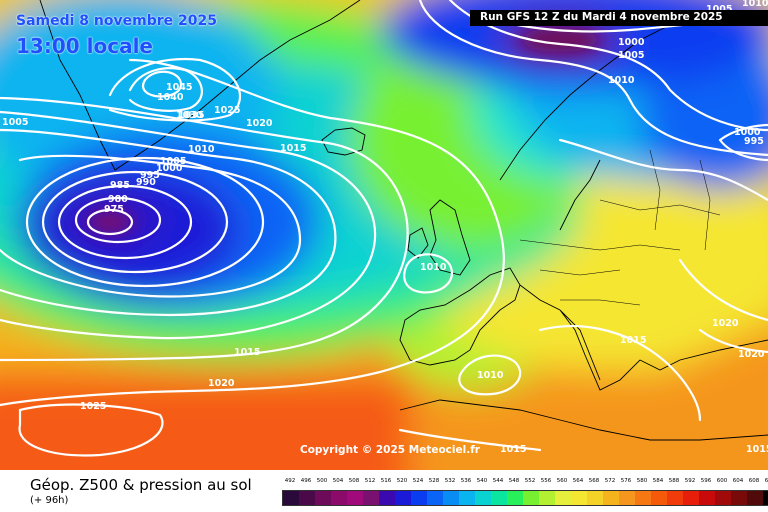  I want to click on legend-value: 500, so click(322, 481).